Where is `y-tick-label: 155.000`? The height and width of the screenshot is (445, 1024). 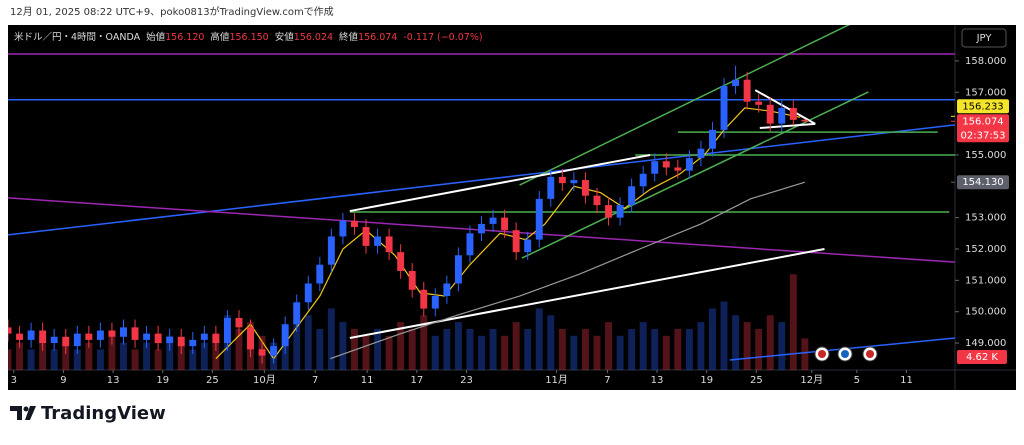 y-tick-label: 155.000 is located at coordinates (985, 155).